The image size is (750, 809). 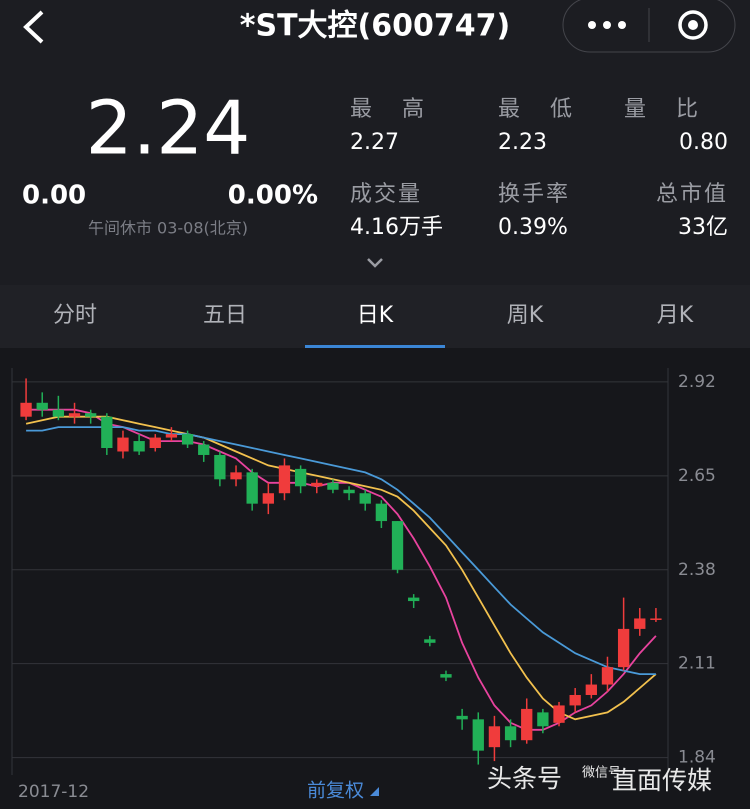 I want to click on y-tick-label: 2.65, so click(x=697, y=476).